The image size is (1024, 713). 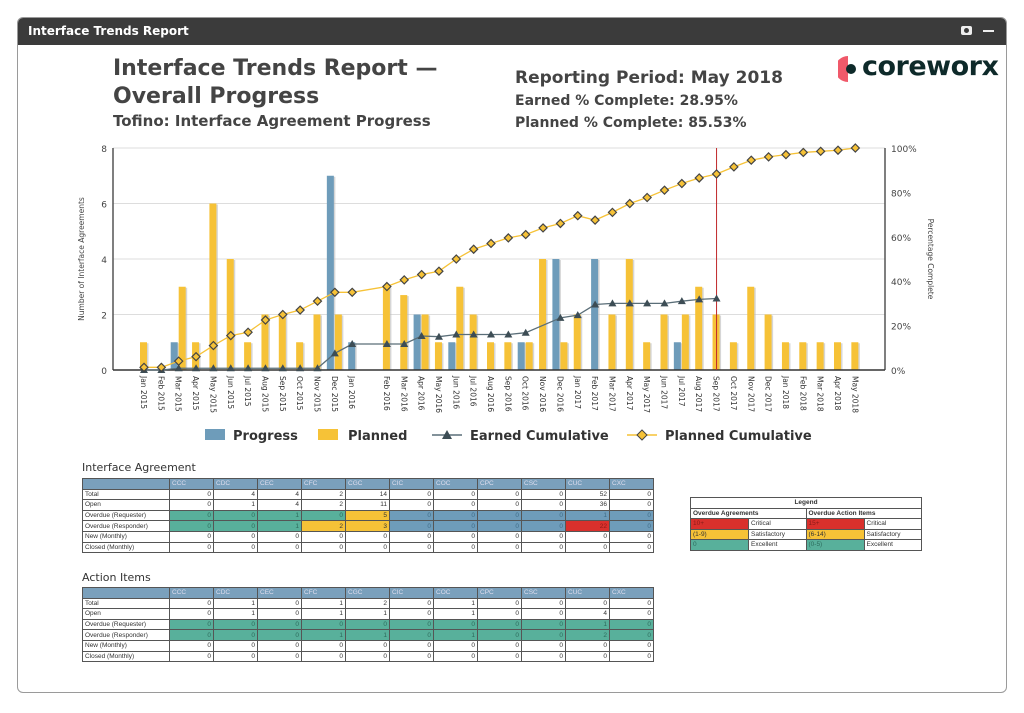 What do you see at coordinates (191, 593) in the screenshot?
I see `column-header: CCC` at bounding box center [191, 593].